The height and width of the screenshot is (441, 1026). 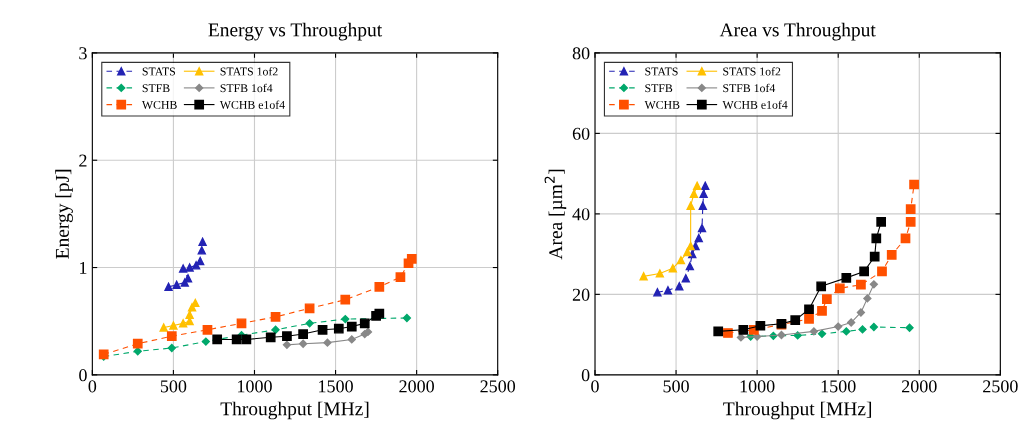 What do you see at coordinates (581, 53) in the screenshot?
I see `y-tick-label: 80` at bounding box center [581, 53].